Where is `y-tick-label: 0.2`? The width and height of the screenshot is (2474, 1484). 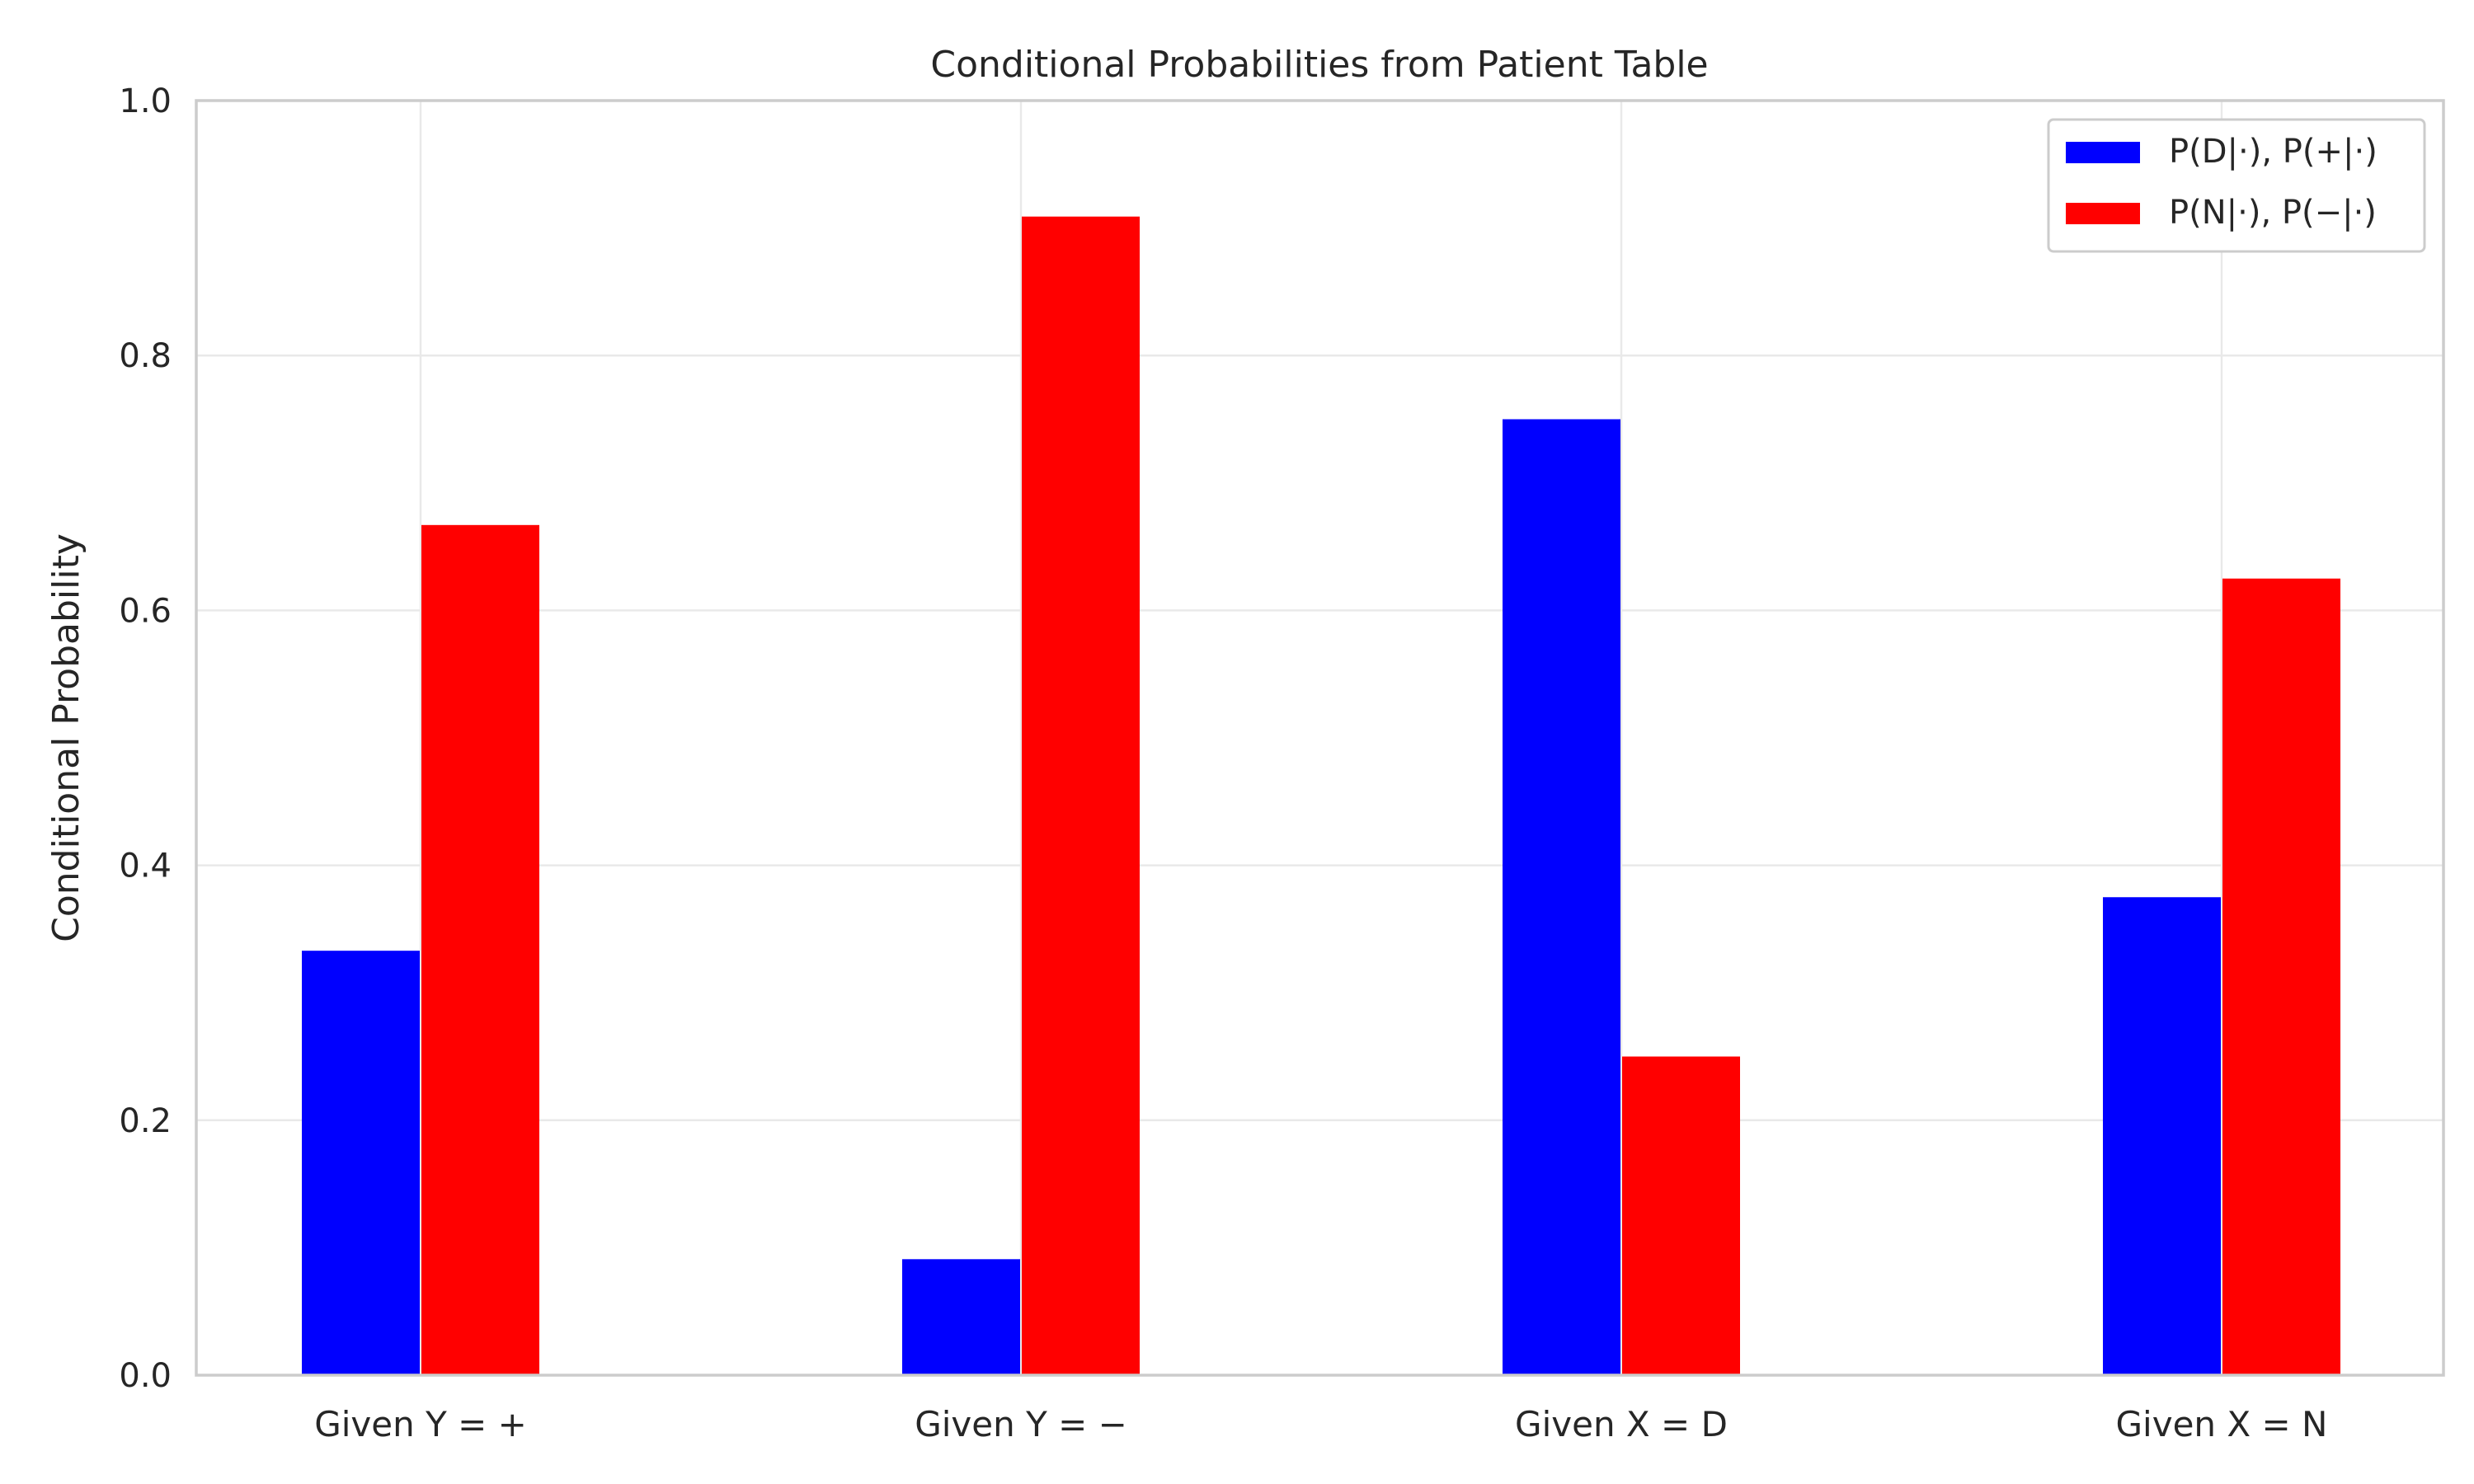
y-tick-label: 0.2 is located at coordinates (145, 1121).